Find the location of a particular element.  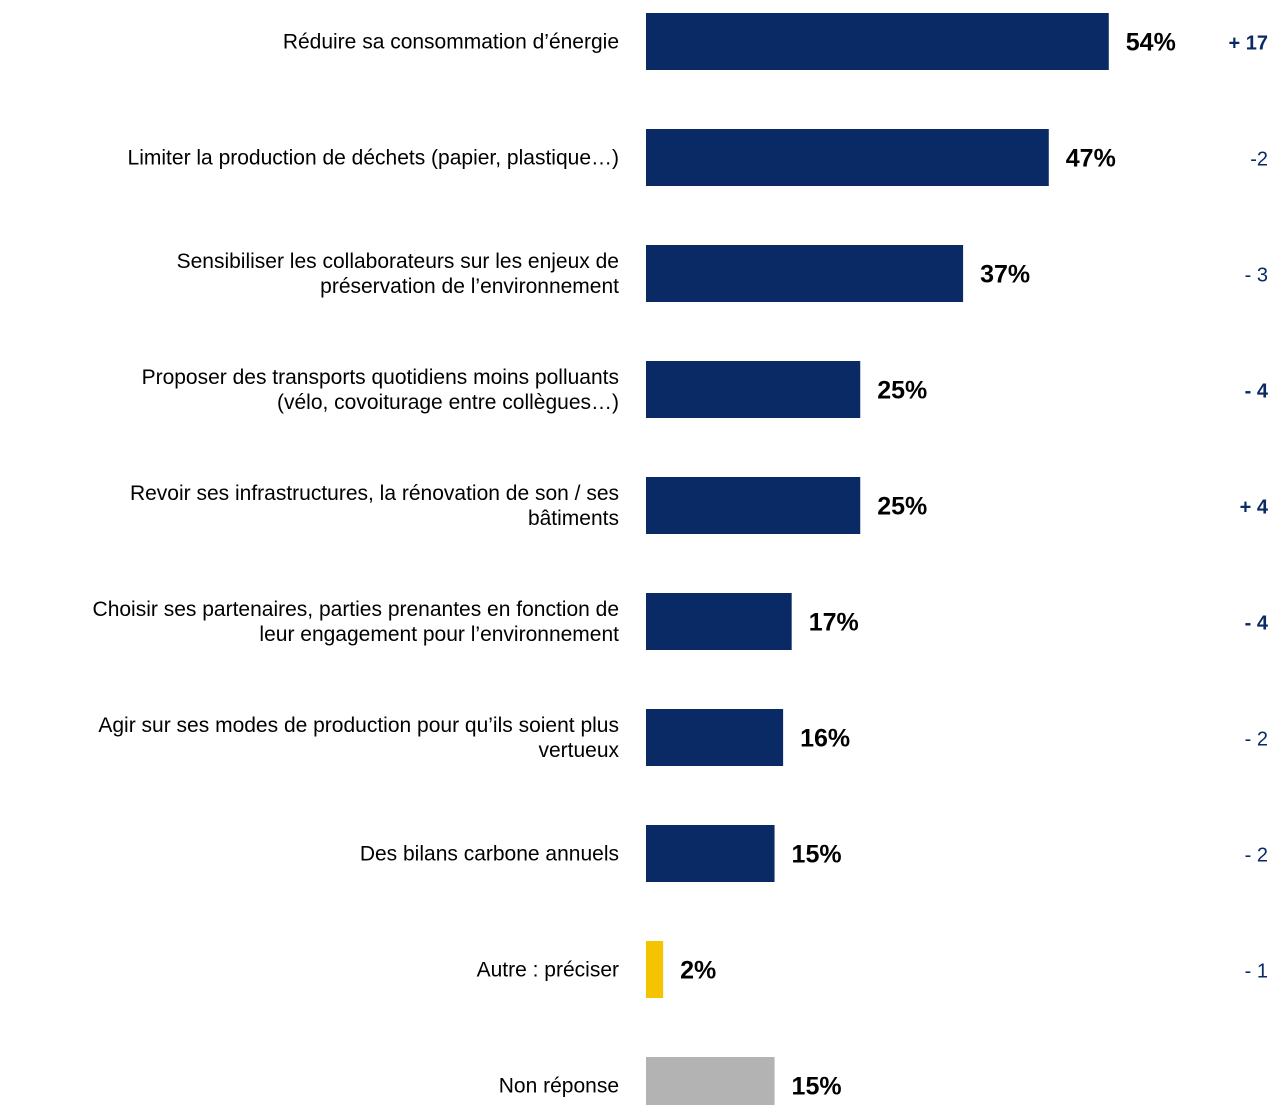

category-label: Autre : préciser is located at coordinates (548, 970).